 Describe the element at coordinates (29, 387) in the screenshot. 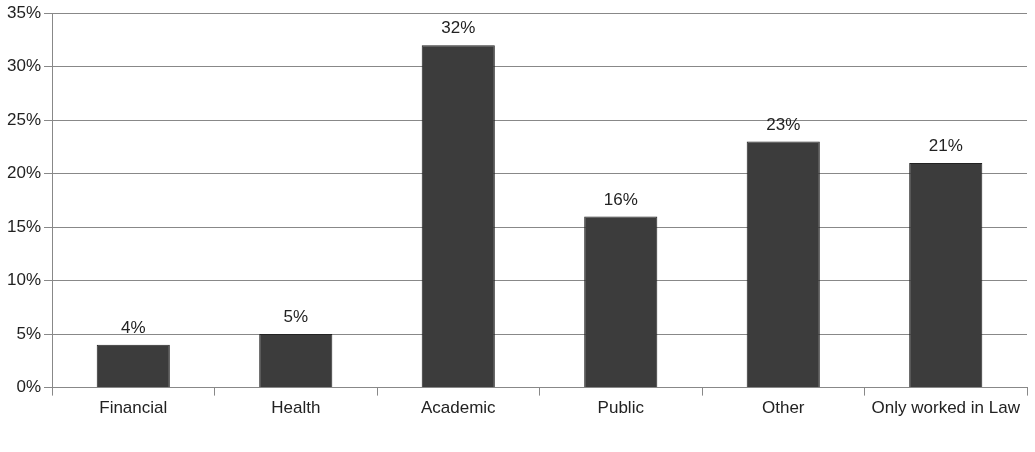

I see `y-tick-label: 0%` at that location.